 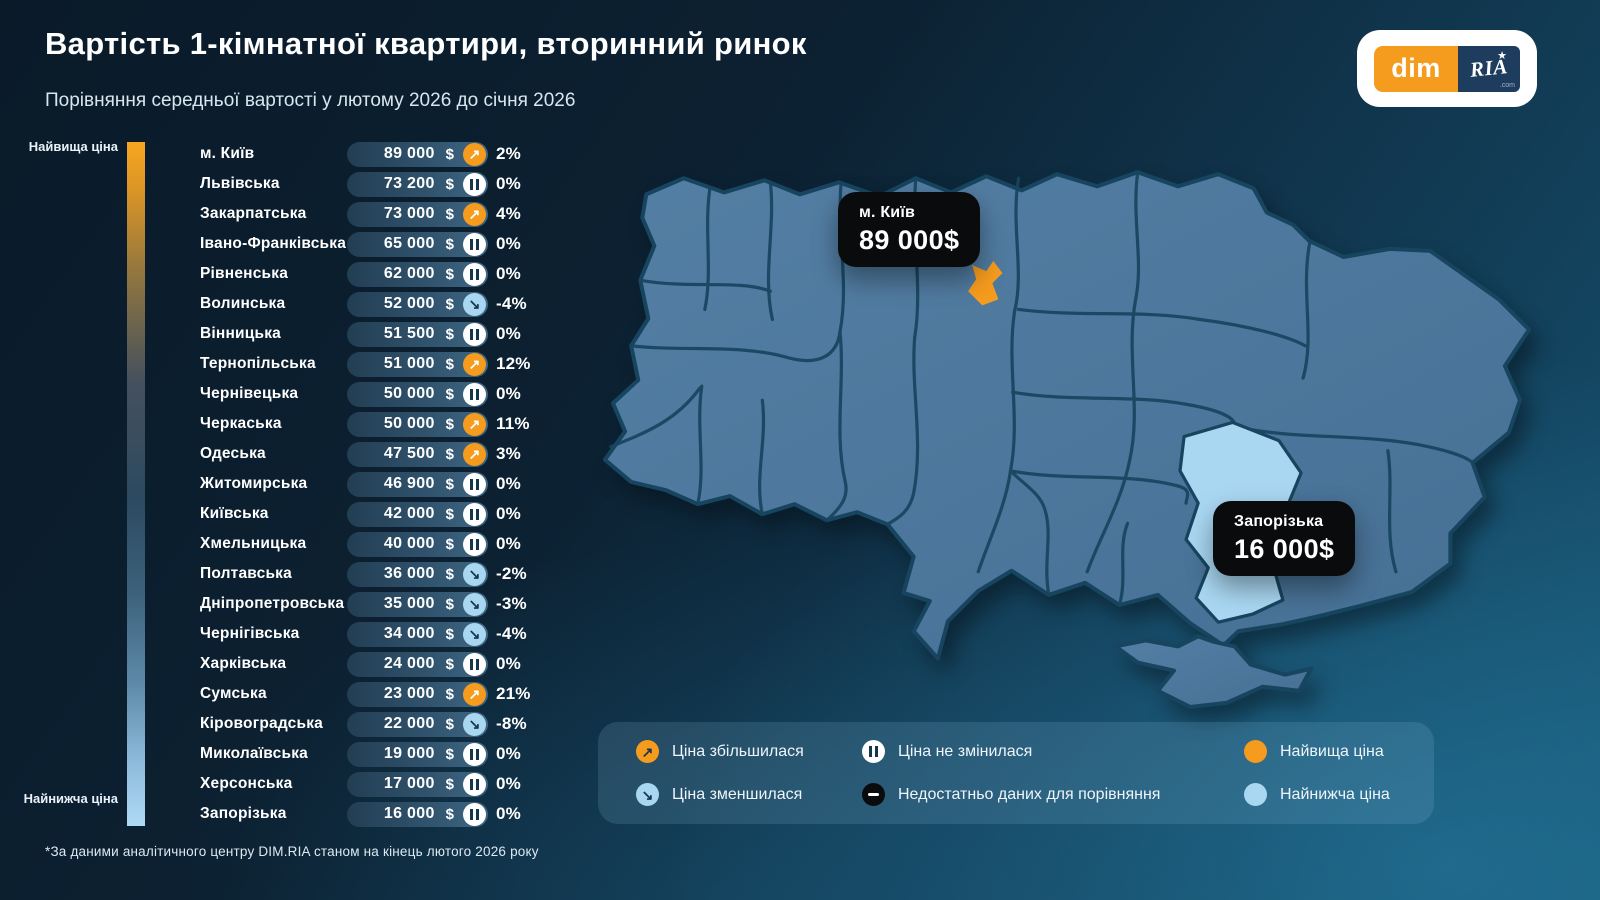 What do you see at coordinates (873, 751) in the screenshot?
I see `legend-same-icon` at bounding box center [873, 751].